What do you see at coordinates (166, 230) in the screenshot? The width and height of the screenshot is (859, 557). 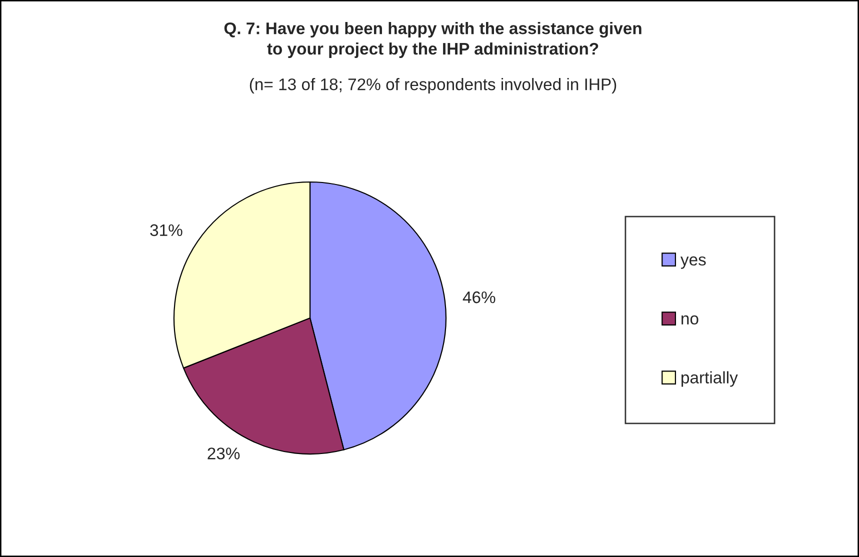 I see `data-label: 31%` at bounding box center [166, 230].